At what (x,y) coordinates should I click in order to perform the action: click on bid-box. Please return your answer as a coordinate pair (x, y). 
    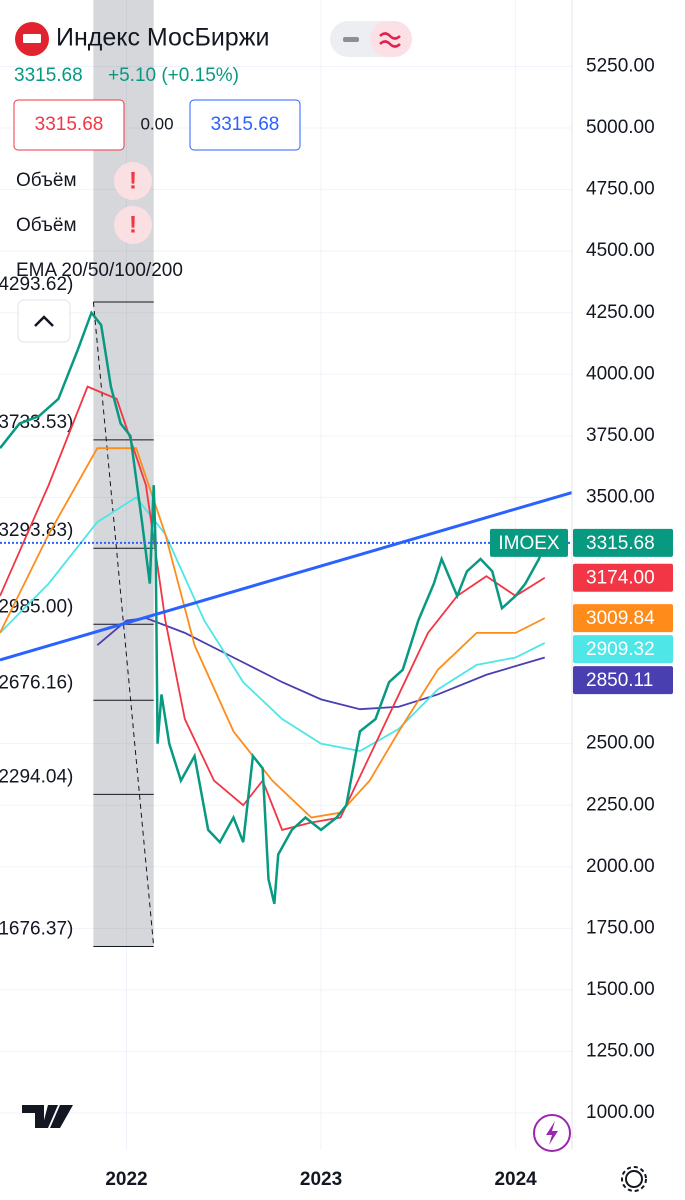
    Looking at the image, I should click on (69, 125).